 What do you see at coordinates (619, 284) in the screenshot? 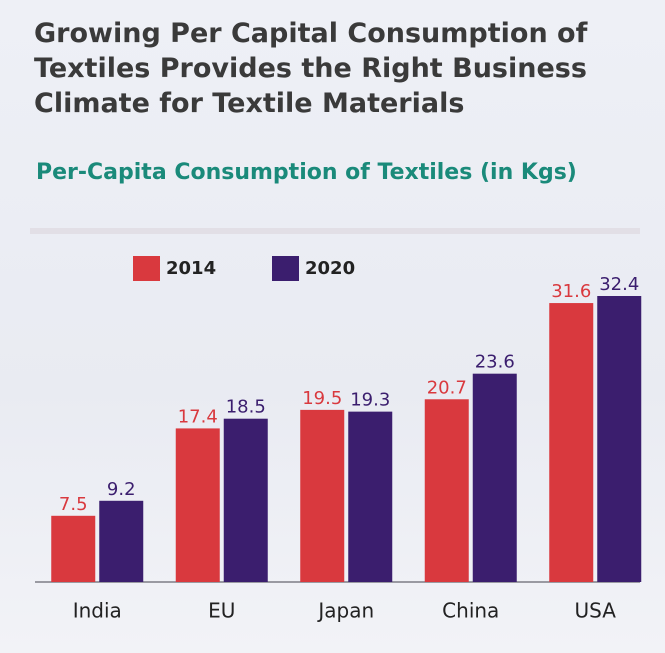
I see `value-label: 32.4` at bounding box center [619, 284].